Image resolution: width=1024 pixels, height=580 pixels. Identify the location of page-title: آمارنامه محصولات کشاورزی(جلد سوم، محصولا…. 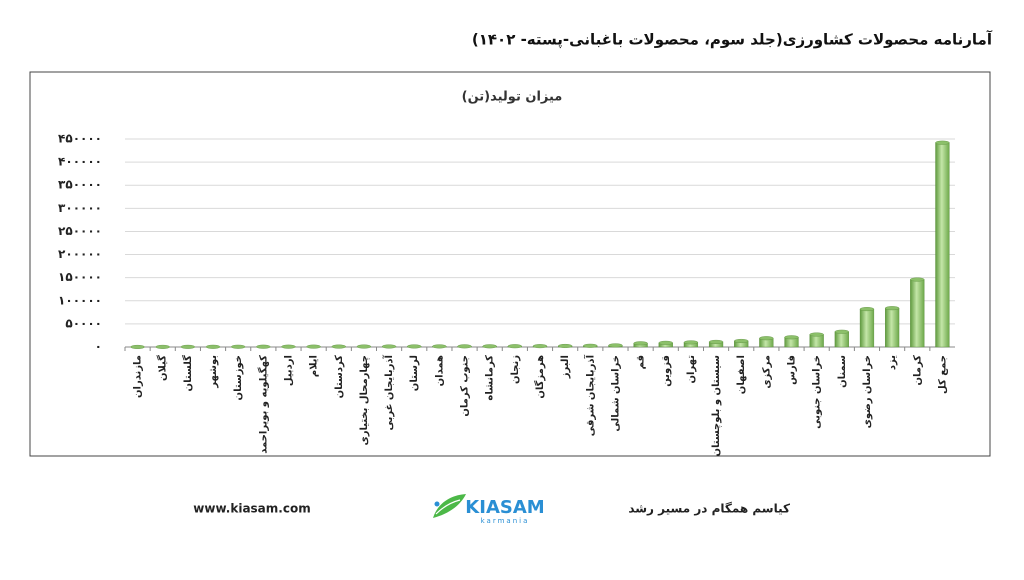
(732, 40).